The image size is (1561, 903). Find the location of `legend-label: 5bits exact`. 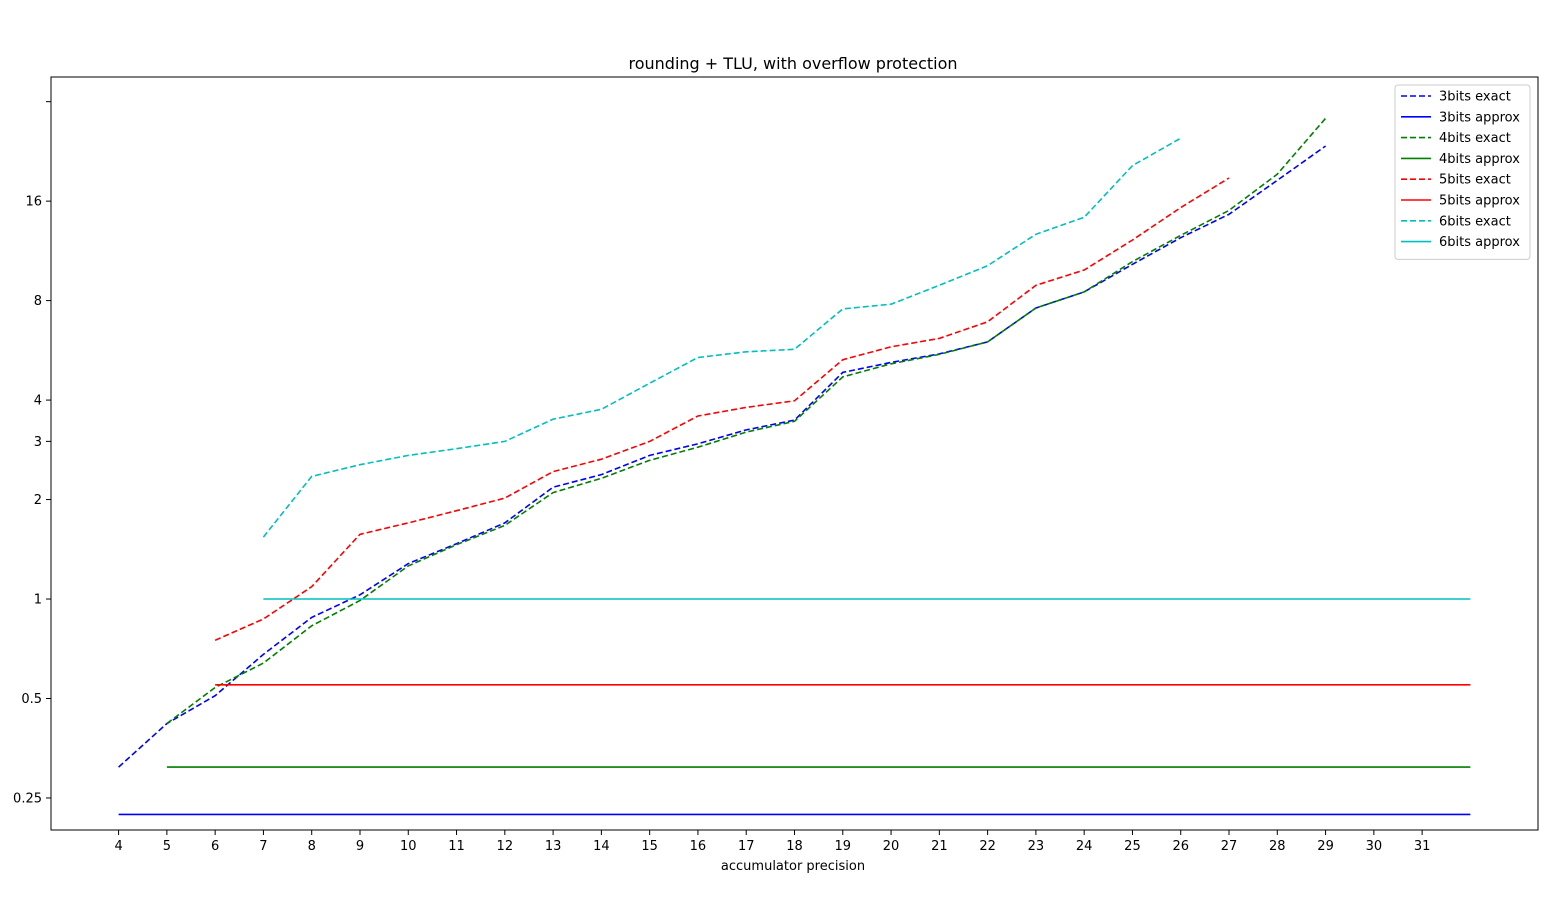

legend-label: 5bits exact is located at coordinates (1475, 180).